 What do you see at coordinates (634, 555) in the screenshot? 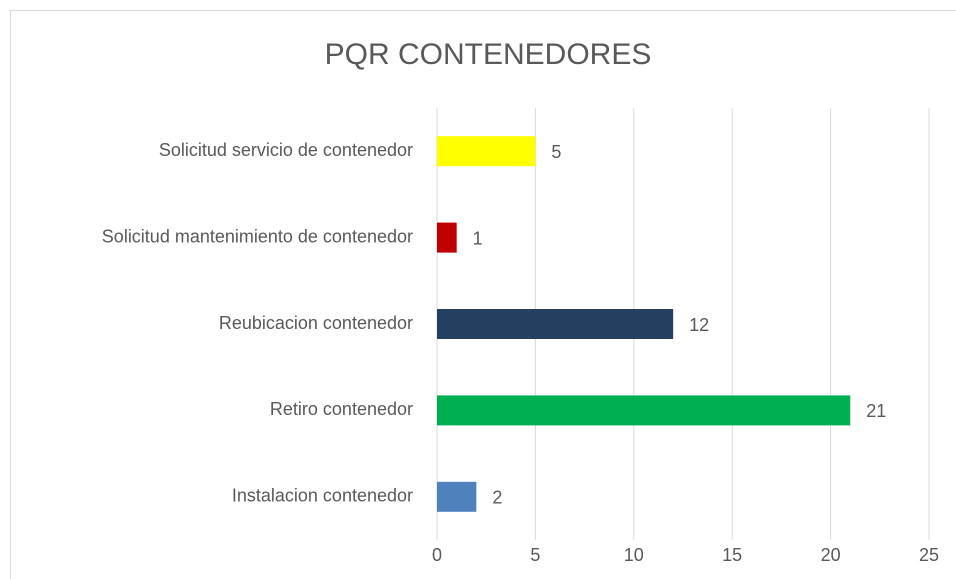
I see `x-tick-label: 10` at bounding box center [634, 555].